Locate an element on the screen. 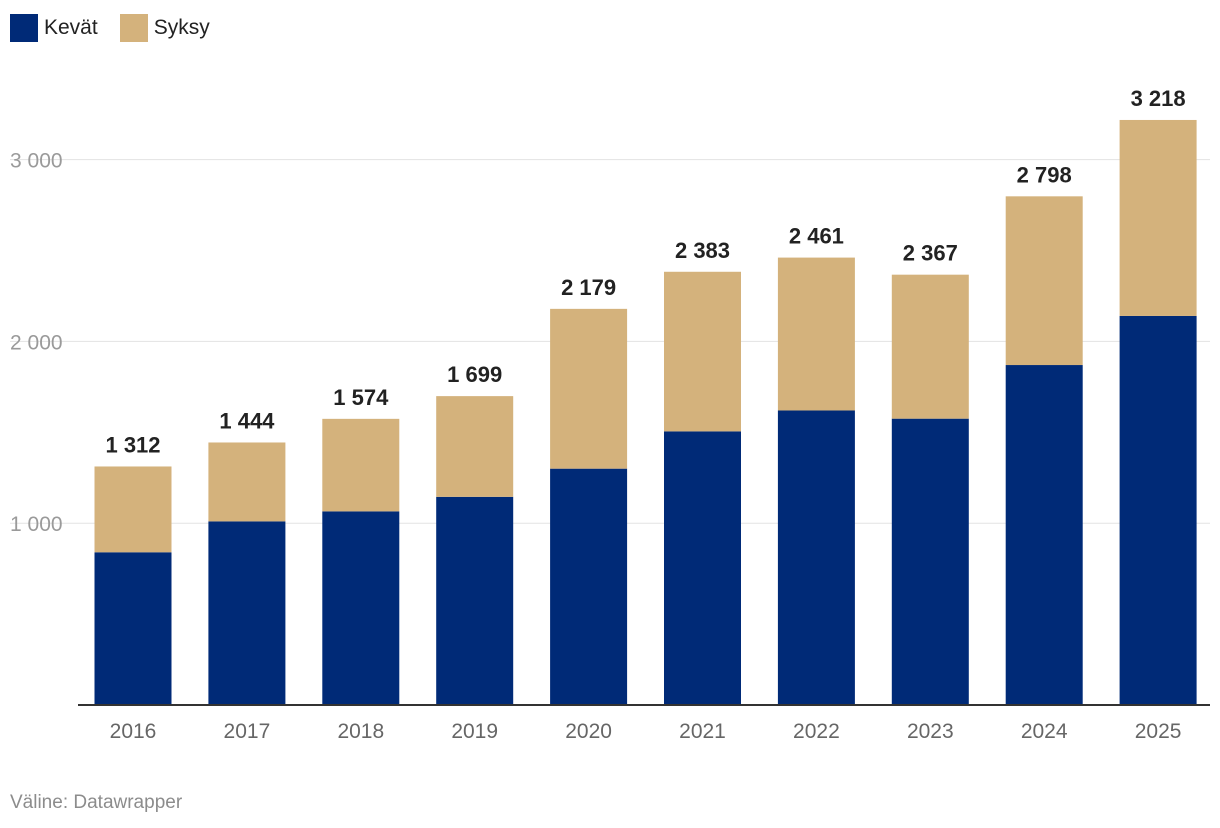  x-tick-label: 2019 is located at coordinates (474, 731).